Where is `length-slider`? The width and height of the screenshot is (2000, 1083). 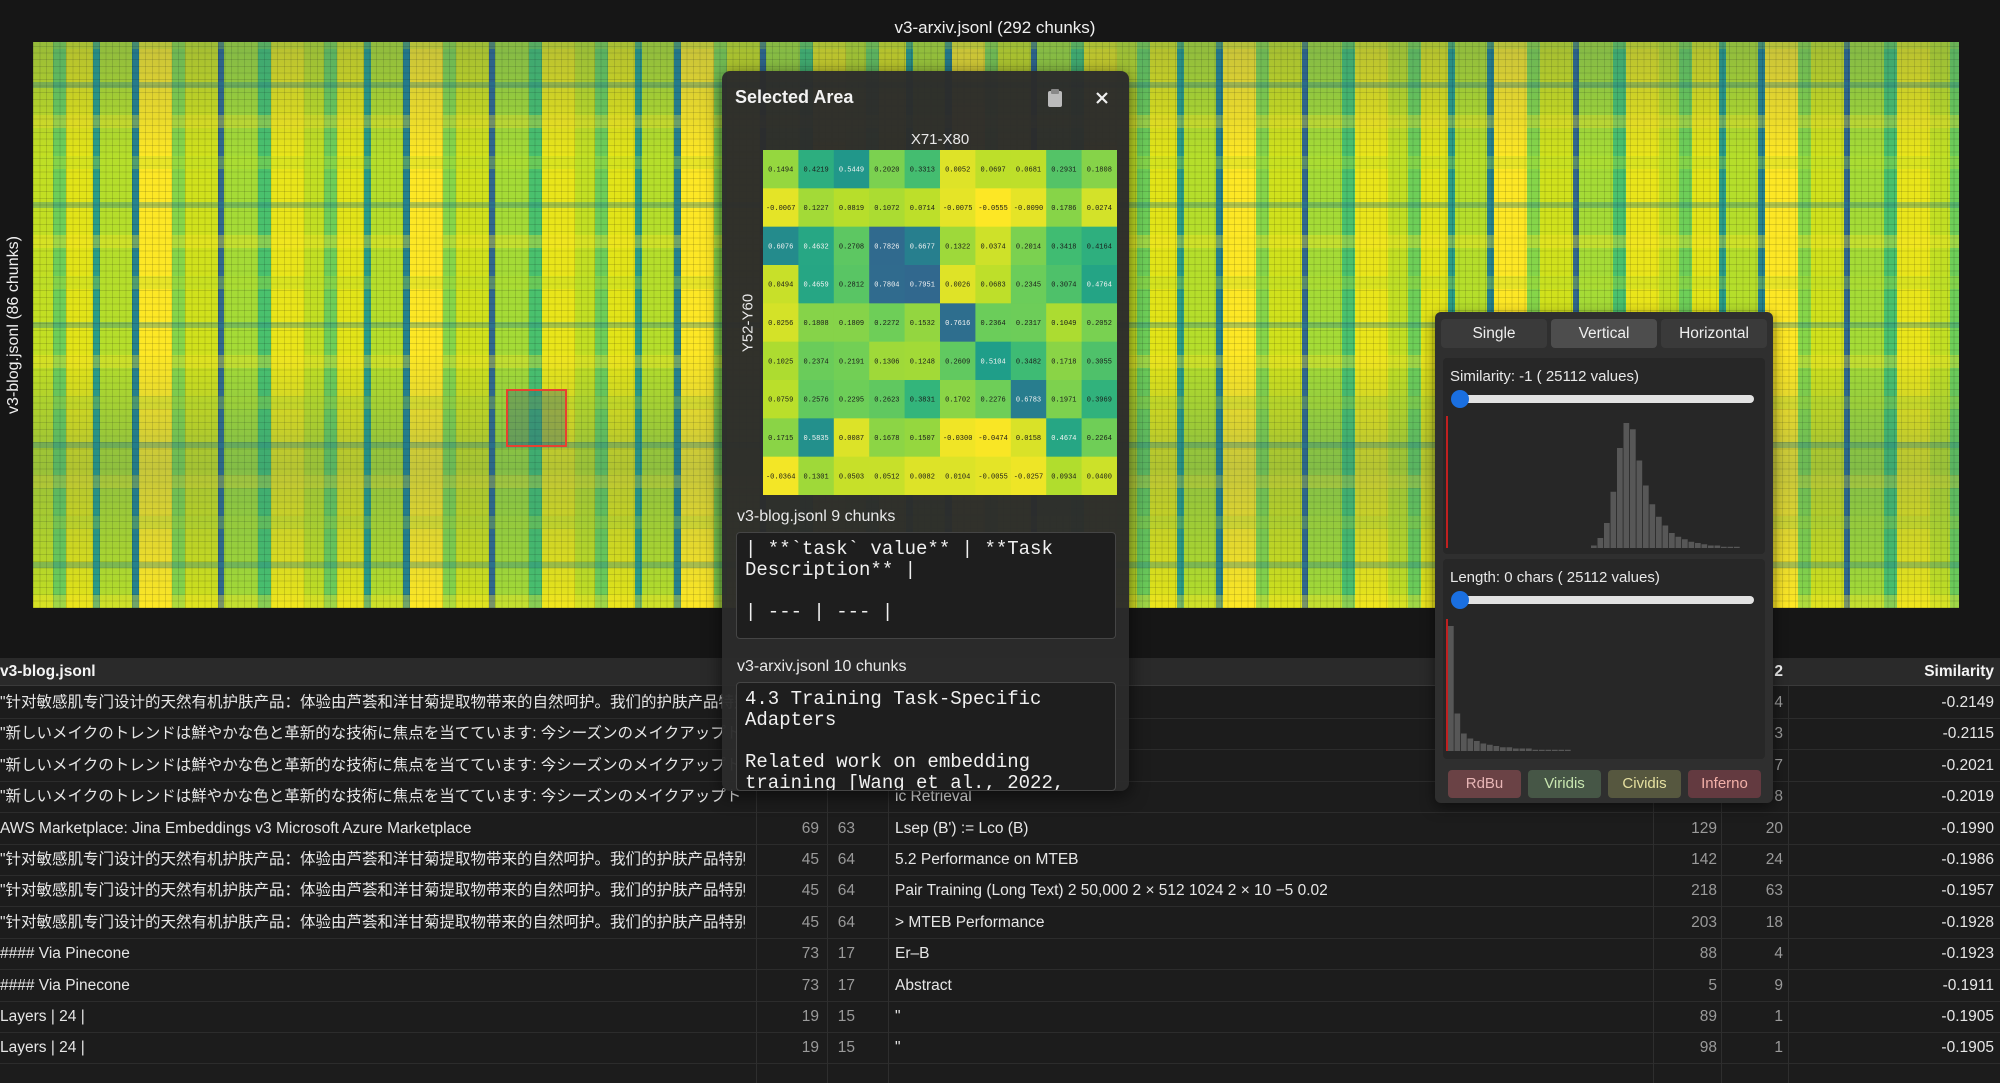 length-slider is located at coordinates (1605, 600).